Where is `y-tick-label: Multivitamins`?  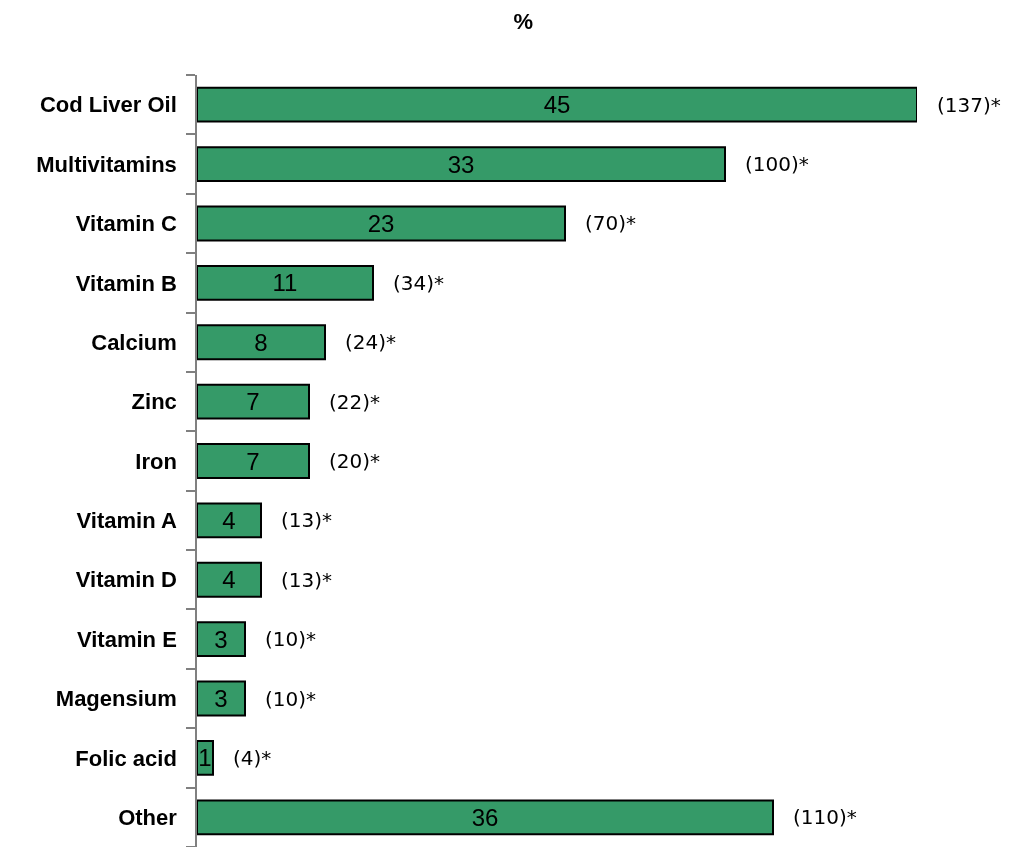
y-tick-label: Multivitamins is located at coordinates (106, 164).